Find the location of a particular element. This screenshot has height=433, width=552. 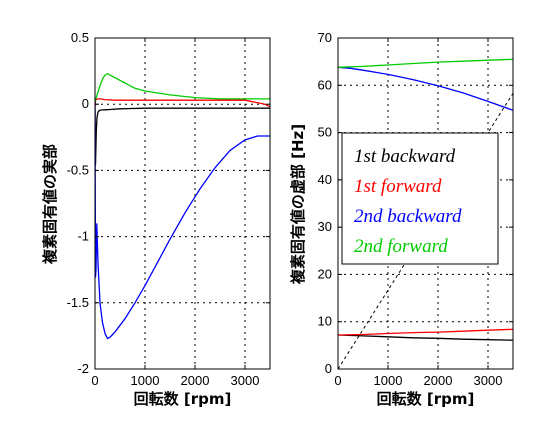

legend-entry: 1st forward is located at coordinates (398, 186).